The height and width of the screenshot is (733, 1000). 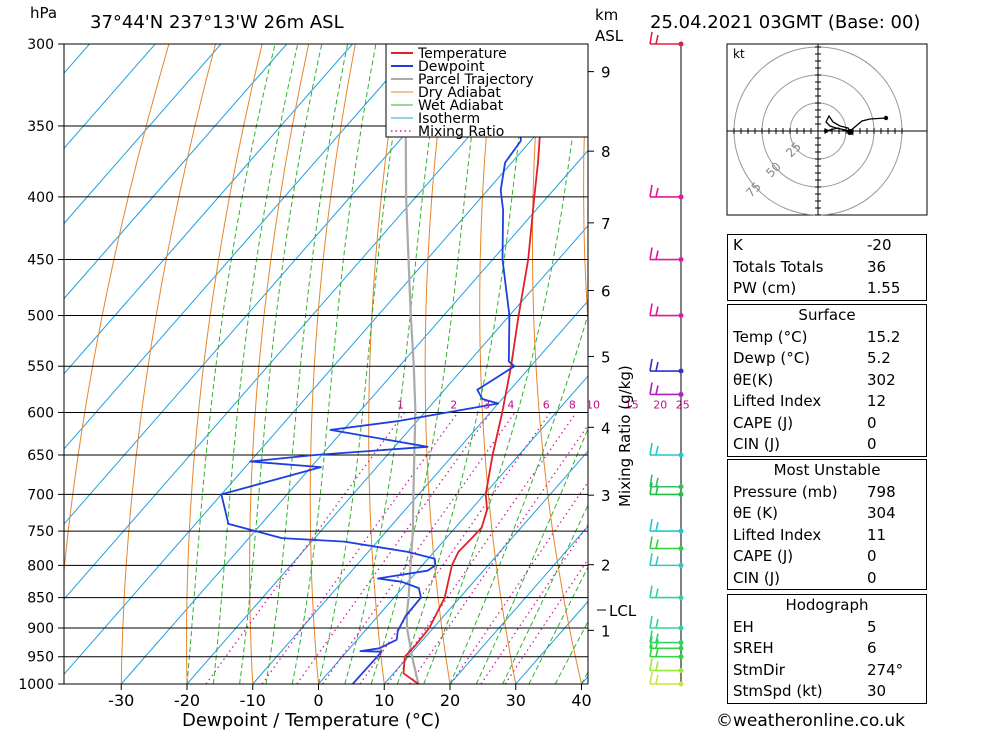 I want to click on km-unit-label: km, so click(x=606, y=15).